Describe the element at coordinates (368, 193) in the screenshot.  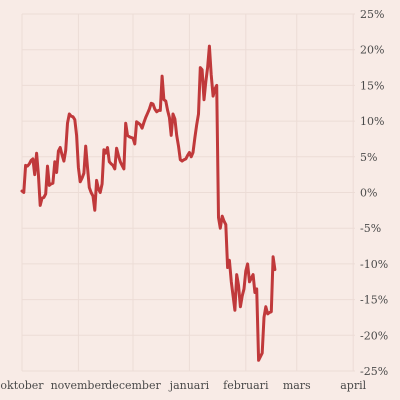
I see `y-tick-label: 0%` at that location.